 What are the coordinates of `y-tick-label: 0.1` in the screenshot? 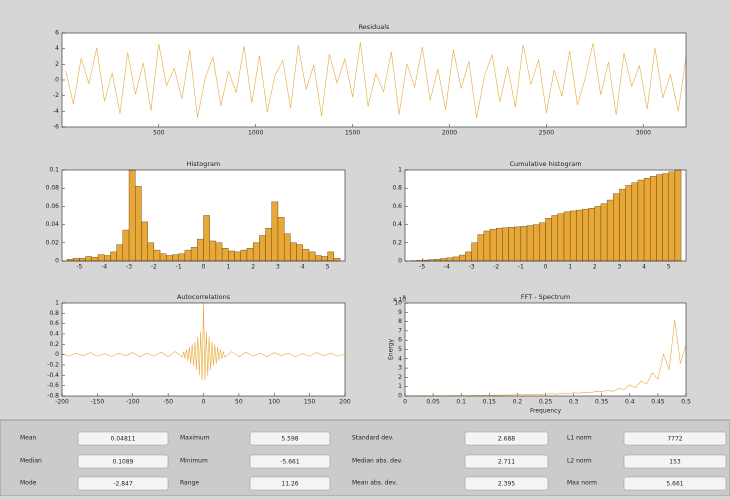 It's located at (54, 170).